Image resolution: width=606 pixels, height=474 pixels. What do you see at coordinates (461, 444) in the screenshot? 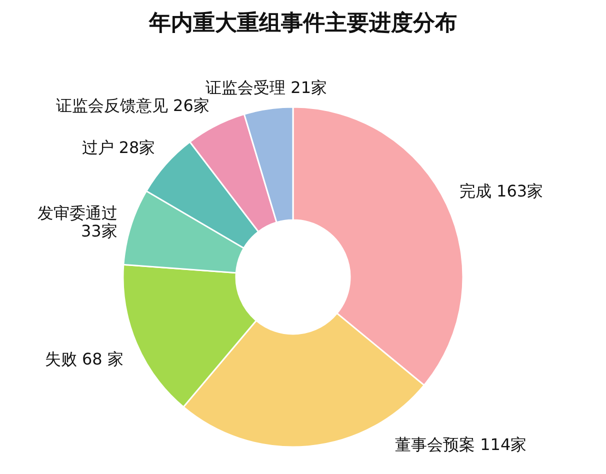
I see `slice-label: 董事会预案 114家` at bounding box center [461, 444].